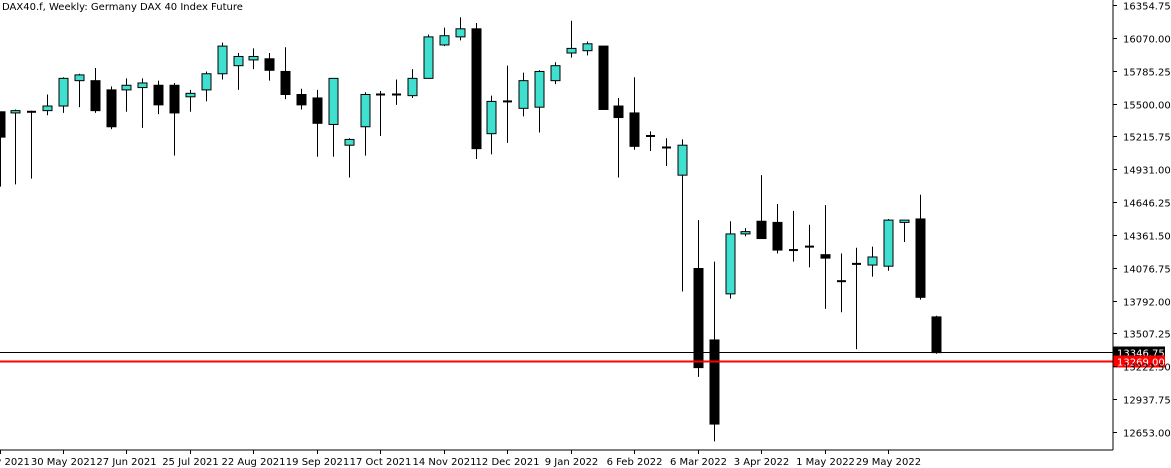 This screenshot has height=468, width=1171. Describe the element at coordinates (825, 462) in the screenshot. I see `x-tick-label: 1 May 2022` at that location.